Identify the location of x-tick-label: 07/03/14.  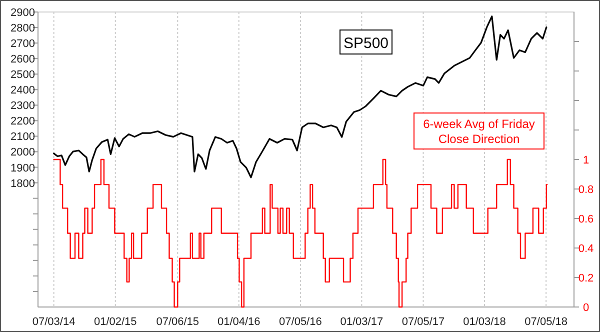
(54, 322).